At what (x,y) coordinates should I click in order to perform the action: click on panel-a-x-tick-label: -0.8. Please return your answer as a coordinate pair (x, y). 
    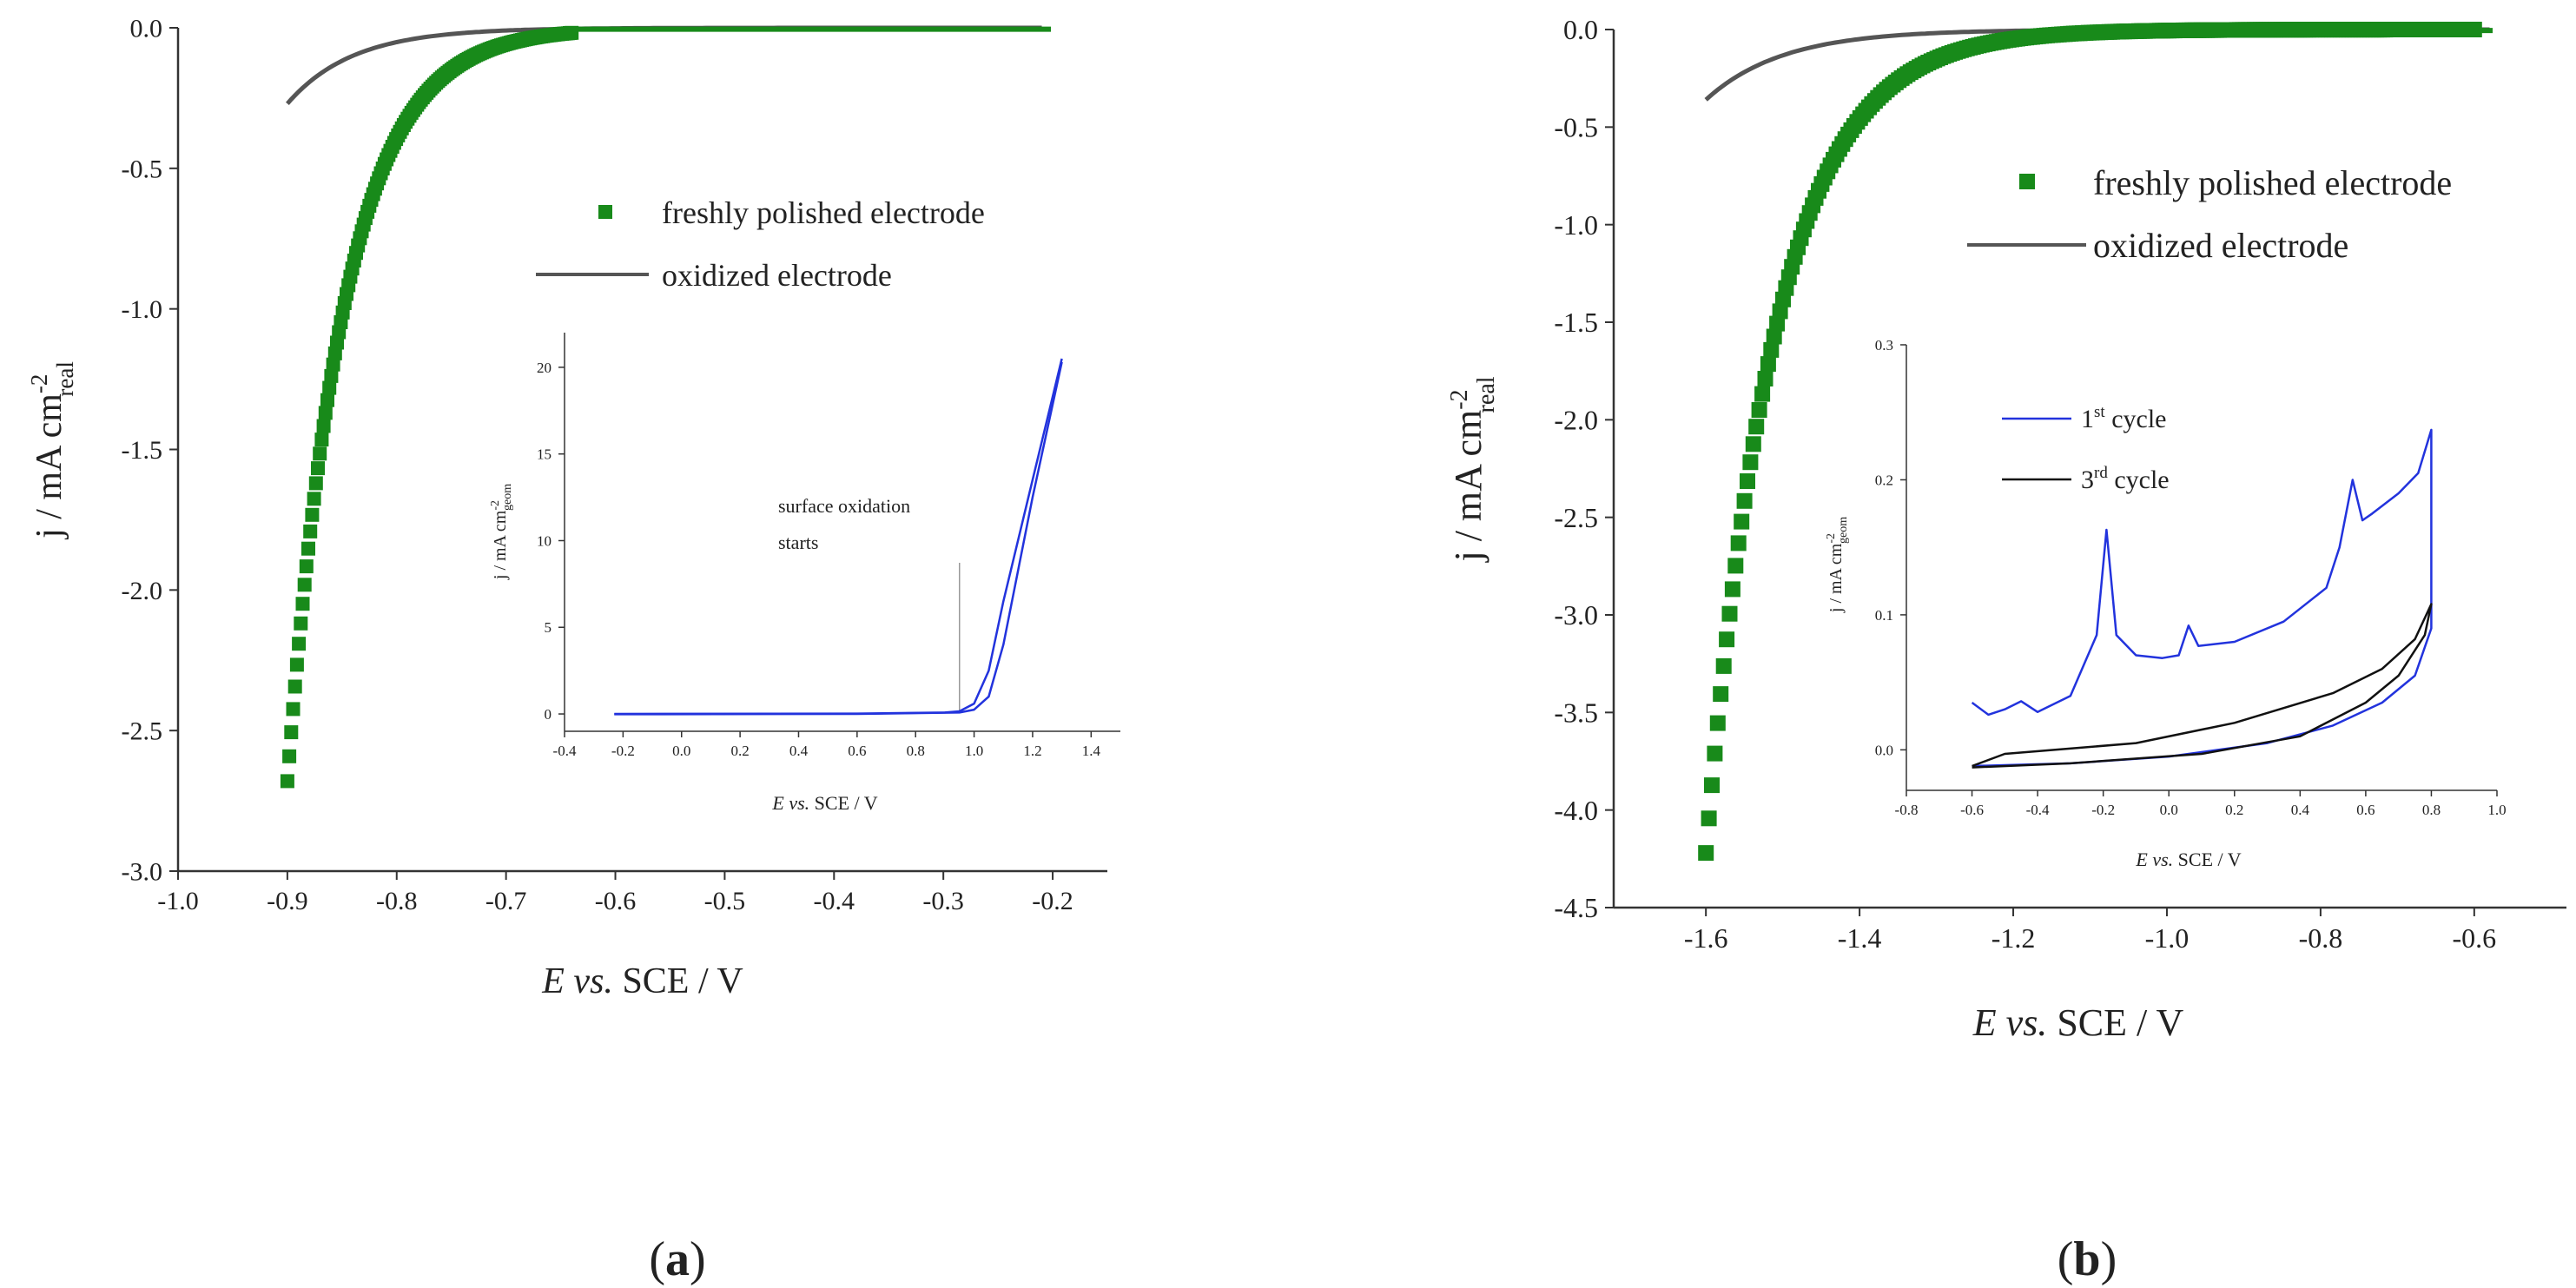
    Looking at the image, I should click on (397, 901).